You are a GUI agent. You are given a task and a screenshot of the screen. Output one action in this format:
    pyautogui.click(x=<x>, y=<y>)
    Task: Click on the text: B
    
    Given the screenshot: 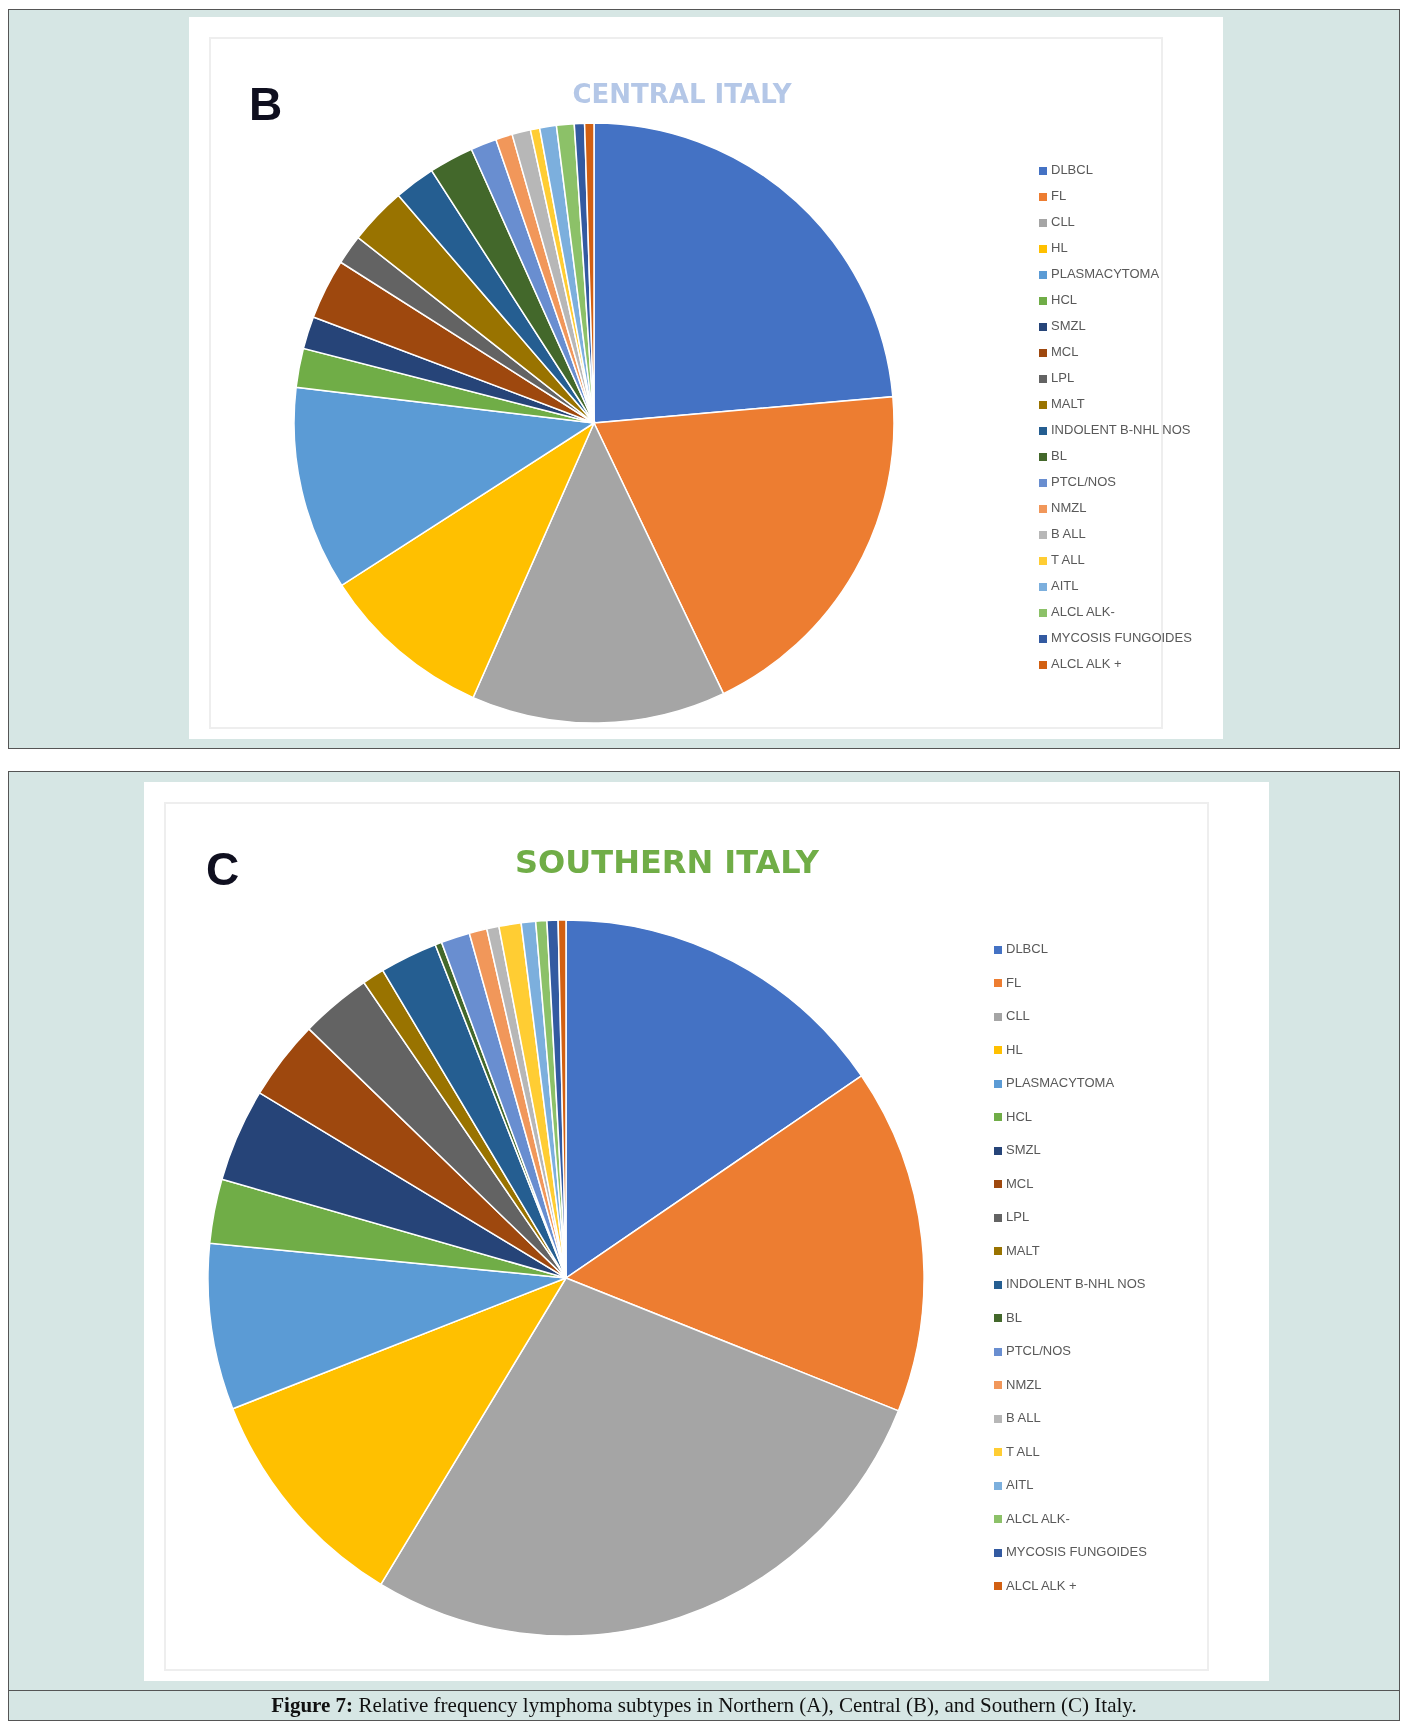 What is the action you would take?
    pyautogui.click(x=266, y=104)
    